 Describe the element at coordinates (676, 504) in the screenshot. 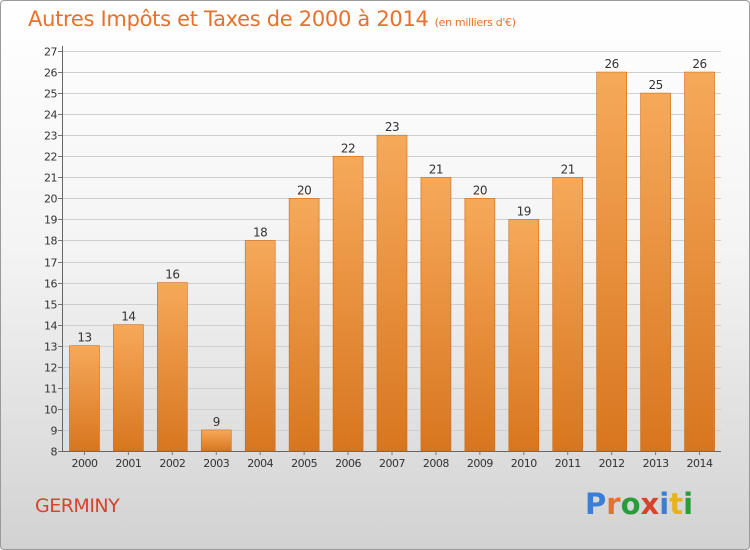

I see `logo-letter: t` at that location.